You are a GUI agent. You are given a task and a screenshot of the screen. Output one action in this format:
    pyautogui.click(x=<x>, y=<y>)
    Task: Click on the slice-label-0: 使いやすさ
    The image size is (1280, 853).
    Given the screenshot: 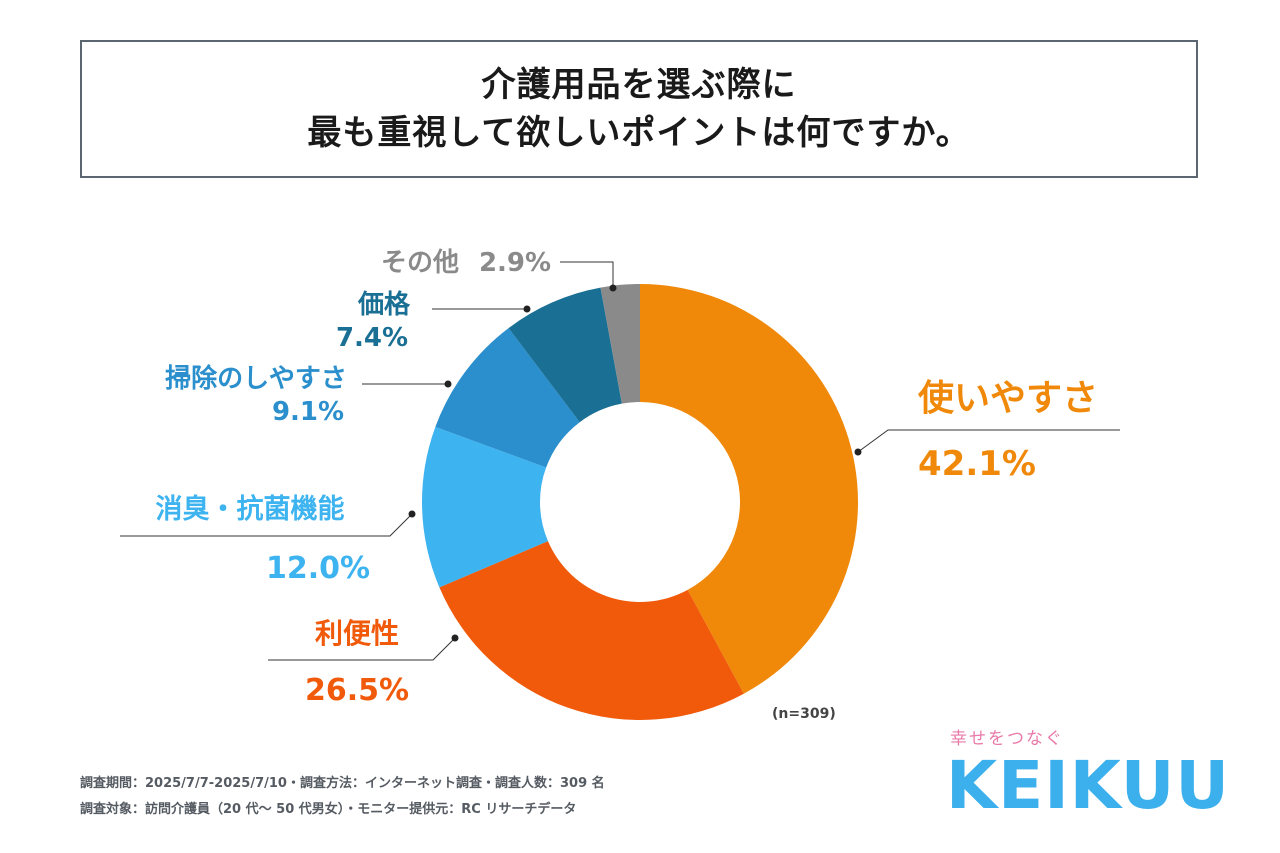 What is the action you would take?
    pyautogui.click(x=1008, y=398)
    